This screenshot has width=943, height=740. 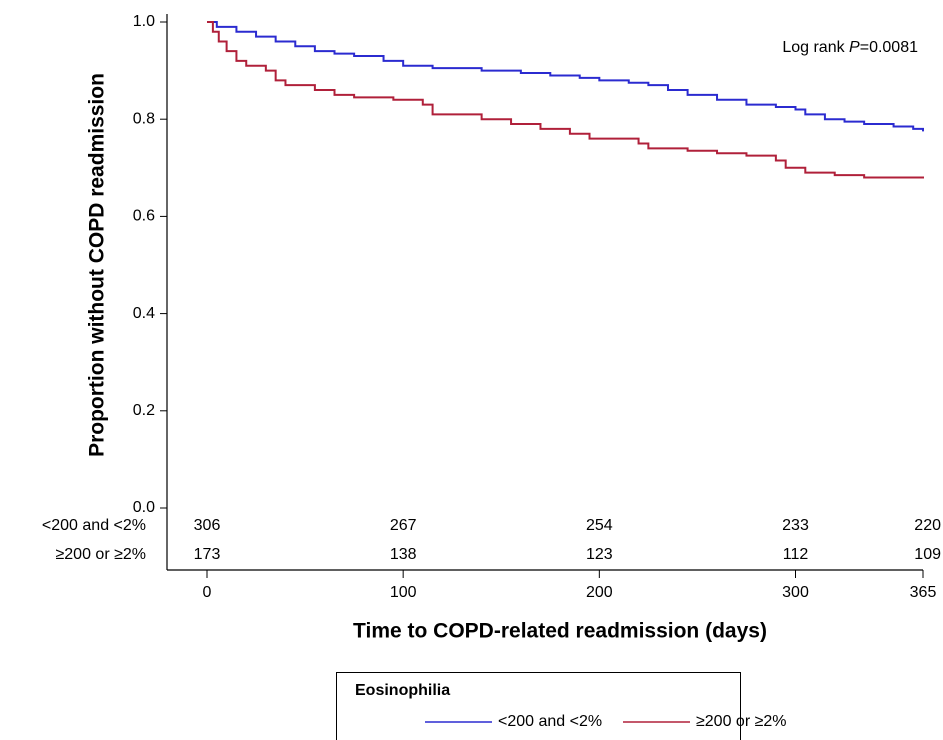 What do you see at coordinates (101, 554) in the screenshot?
I see `at-risk-label: ≥200 or ≥2%` at bounding box center [101, 554].